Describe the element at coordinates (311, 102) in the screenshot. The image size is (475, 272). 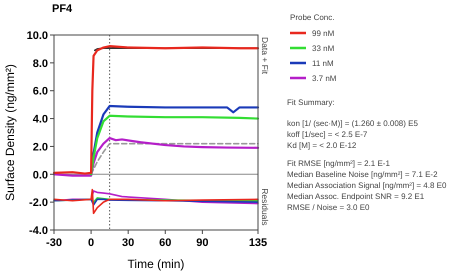
I see `text: Fit Summary:` at that location.